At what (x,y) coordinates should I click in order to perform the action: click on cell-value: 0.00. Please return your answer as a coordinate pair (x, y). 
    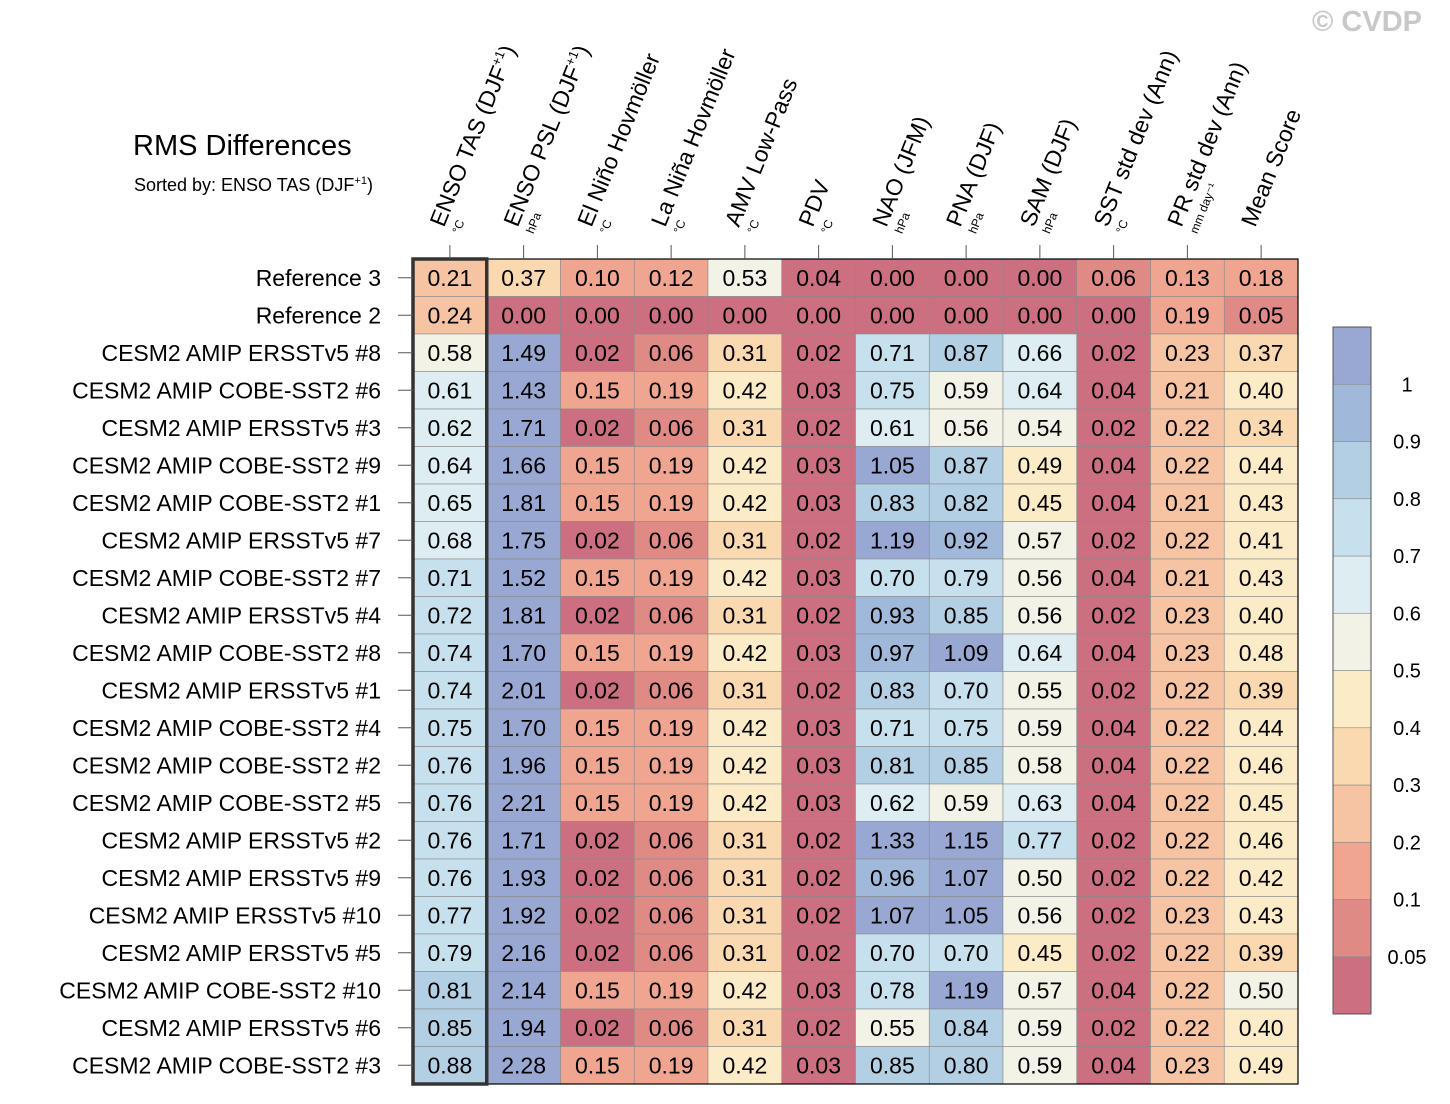
    Looking at the image, I should click on (818, 315).